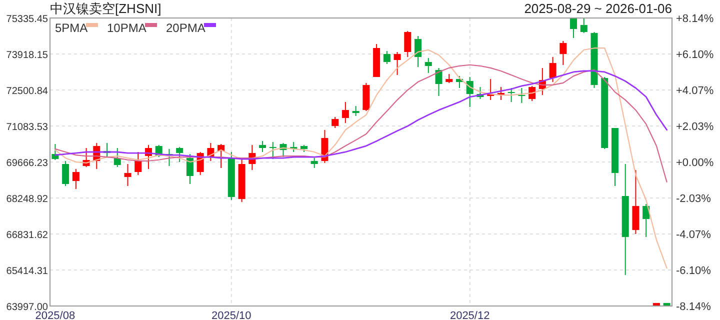 The image size is (720, 320). I want to click on y2-tick-label: -4.07%, so click(694, 235).